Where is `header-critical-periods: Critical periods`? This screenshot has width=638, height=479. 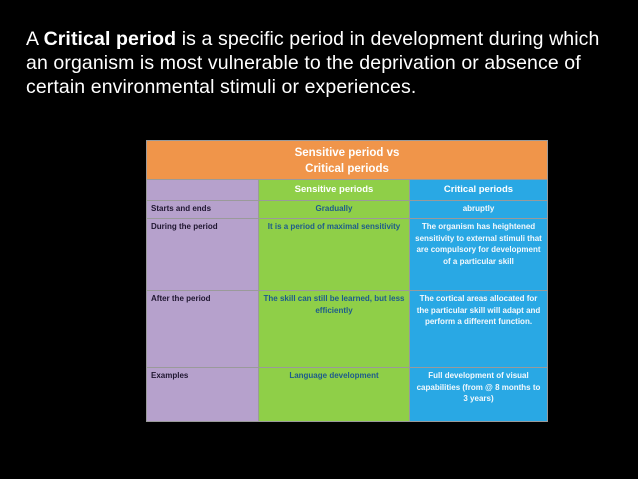
header-critical-periods: Critical periods is located at coordinates (478, 190).